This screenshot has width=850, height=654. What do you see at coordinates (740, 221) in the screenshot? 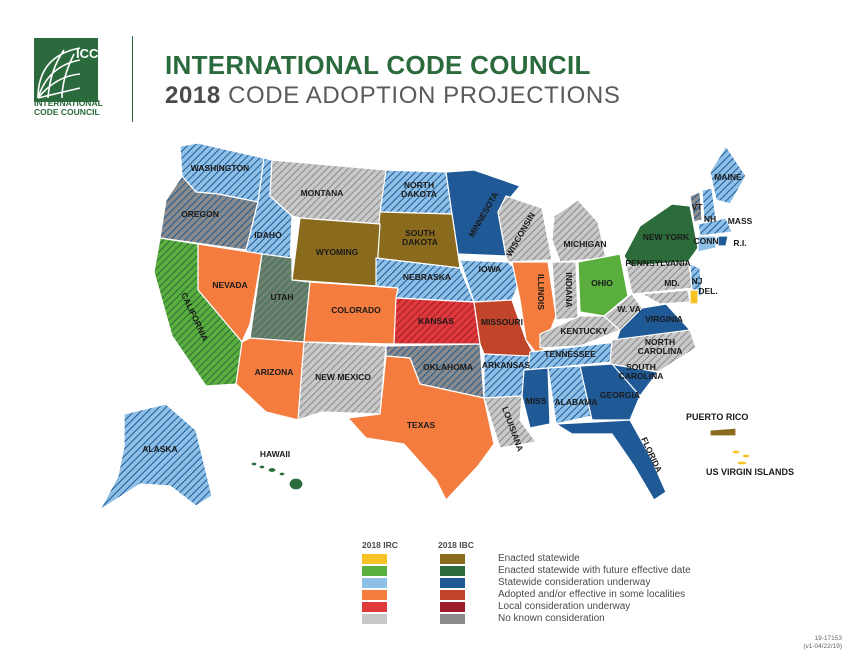
I see `state-label-mass: MASS` at bounding box center [740, 221].